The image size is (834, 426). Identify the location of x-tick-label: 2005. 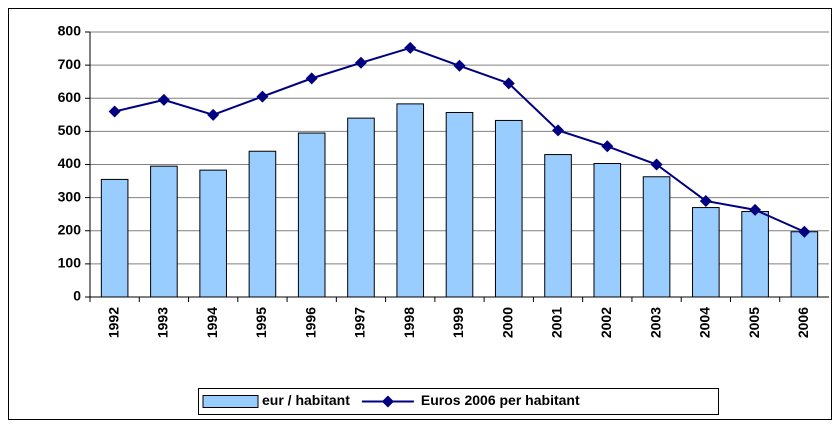
(754, 322).